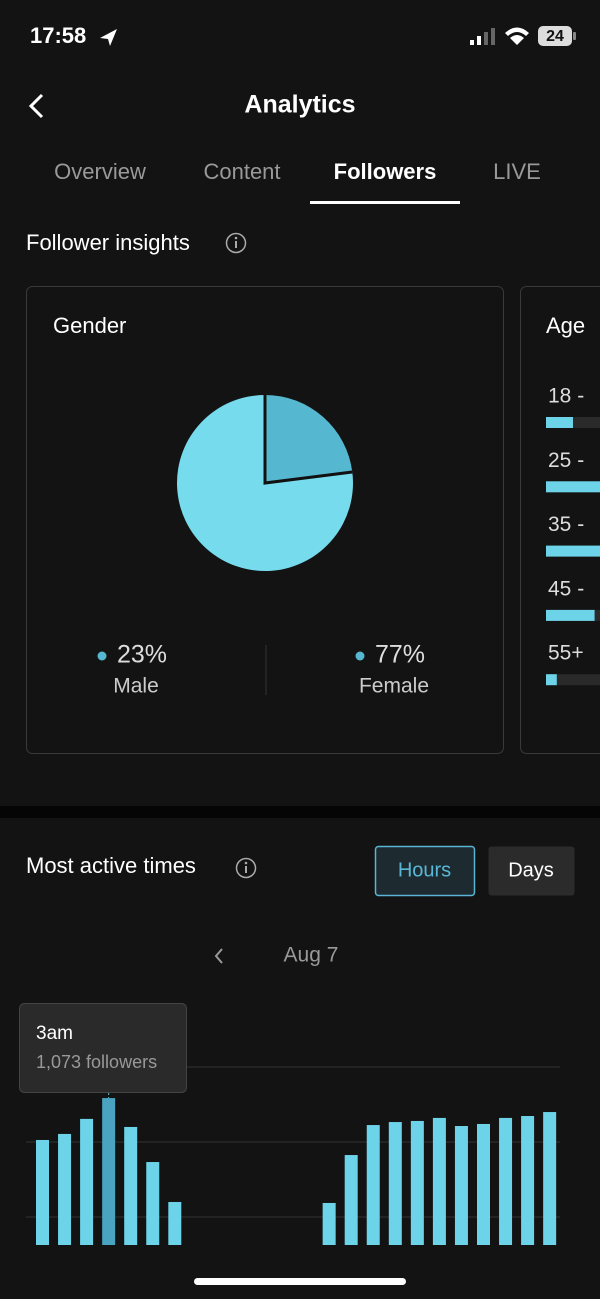  I want to click on tab-bar: Overview Content Followers LIVE, so click(297, 181).